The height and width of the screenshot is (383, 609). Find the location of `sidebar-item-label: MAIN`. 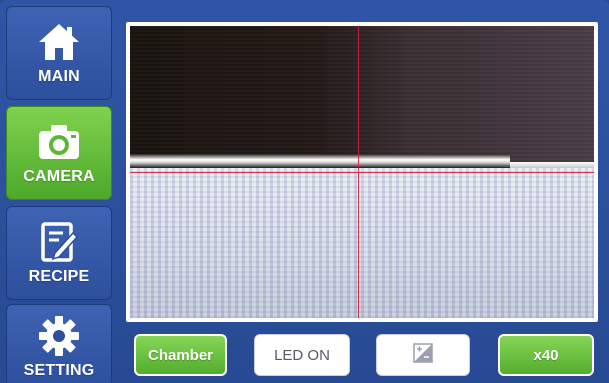

sidebar-item-label: MAIN is located at coordinates (59, 76).